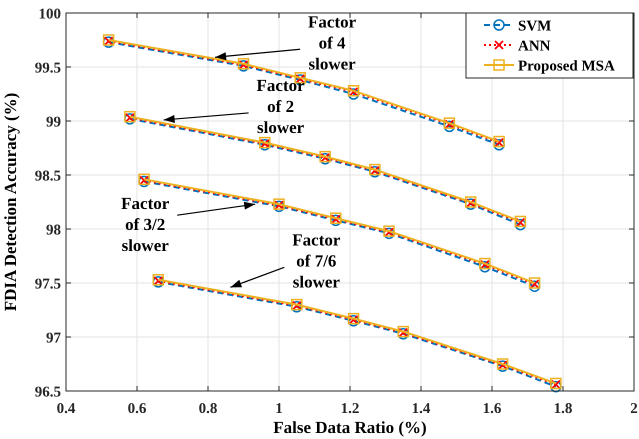  I want to click on x-tick-label: 1, so click(279, 409).